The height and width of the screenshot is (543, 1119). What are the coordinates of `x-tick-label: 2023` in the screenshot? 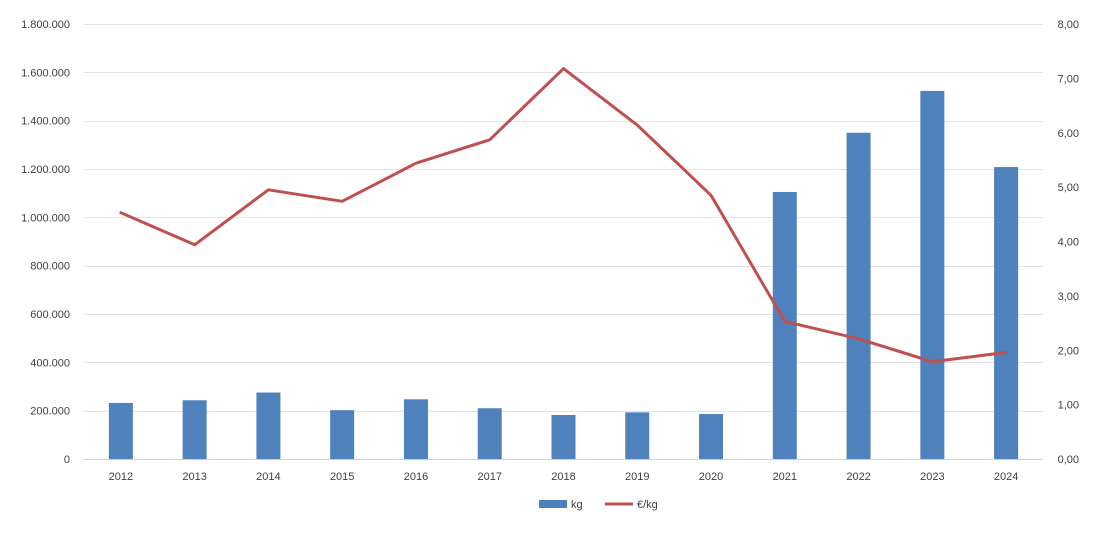 It's located at (932, 477).